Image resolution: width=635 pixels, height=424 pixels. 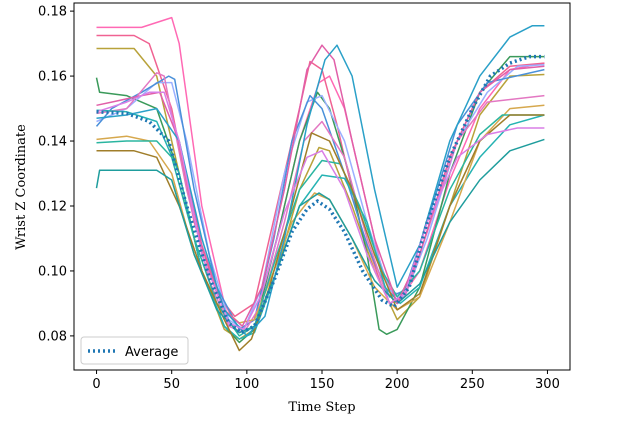 What do you see at coordinates (52, 271) in the screenshot?
I see `y-tick-label: 0.10` at bounding box center [52, 271].